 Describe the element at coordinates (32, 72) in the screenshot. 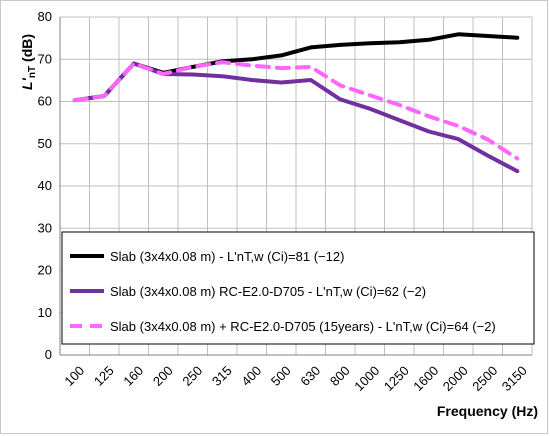

I see `y-axis-title-sub: nT` at that location.